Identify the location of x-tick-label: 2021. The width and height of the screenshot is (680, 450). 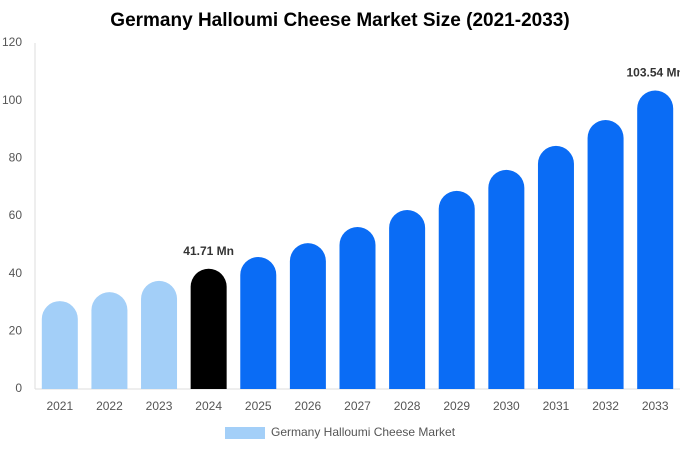
(59, 406).